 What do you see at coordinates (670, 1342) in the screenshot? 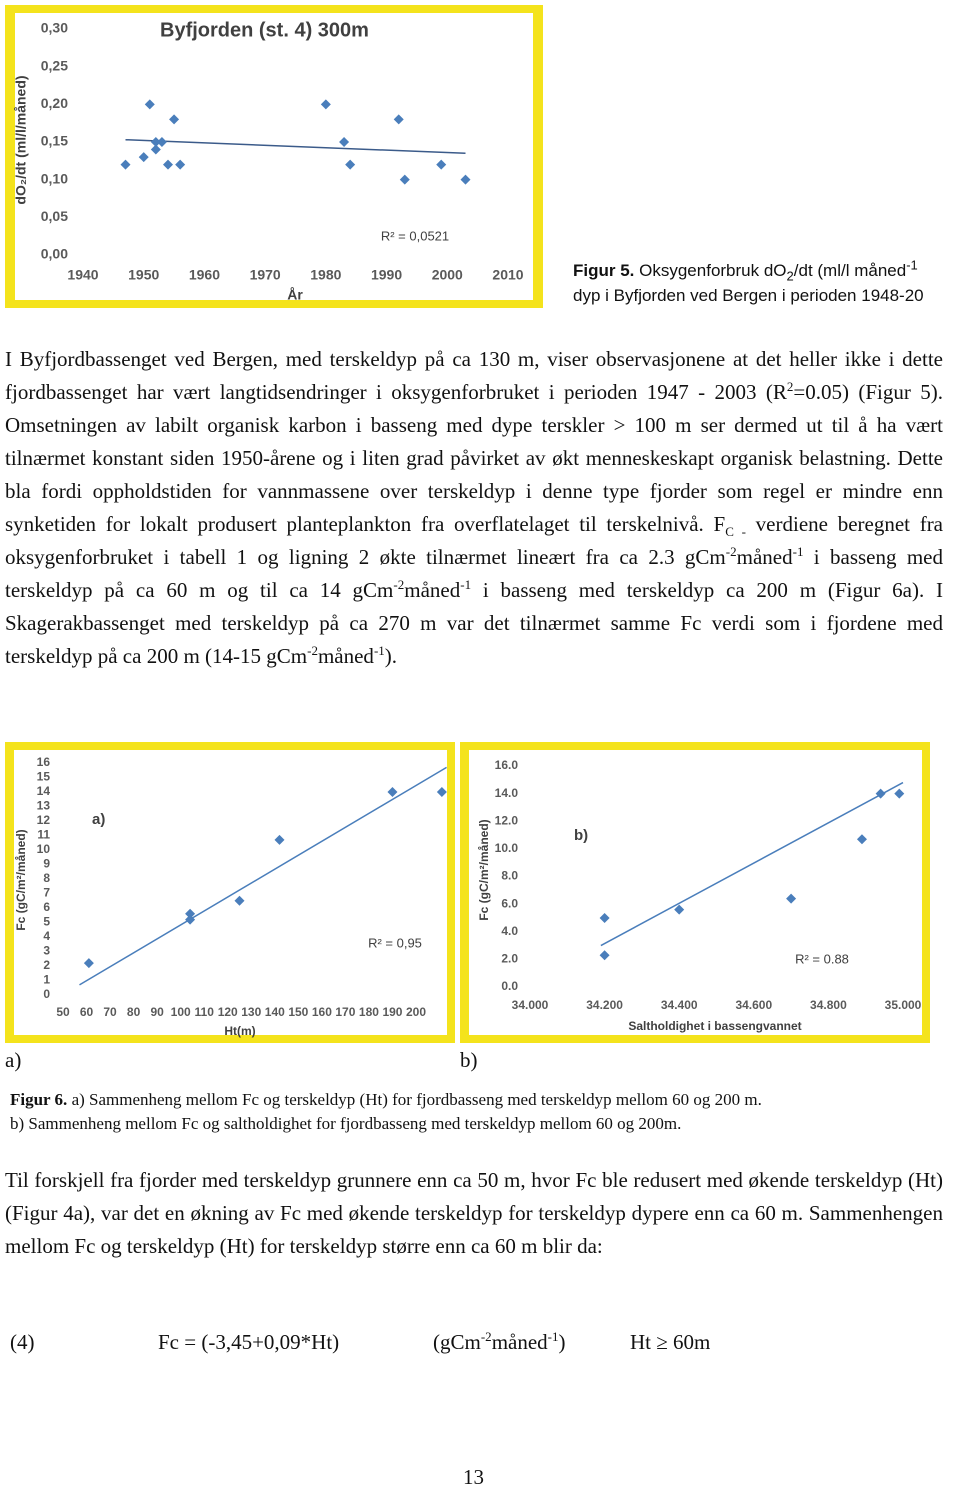
I see `equation-condition: Ht ≥ 60m` at bounding box center [670, 1342].